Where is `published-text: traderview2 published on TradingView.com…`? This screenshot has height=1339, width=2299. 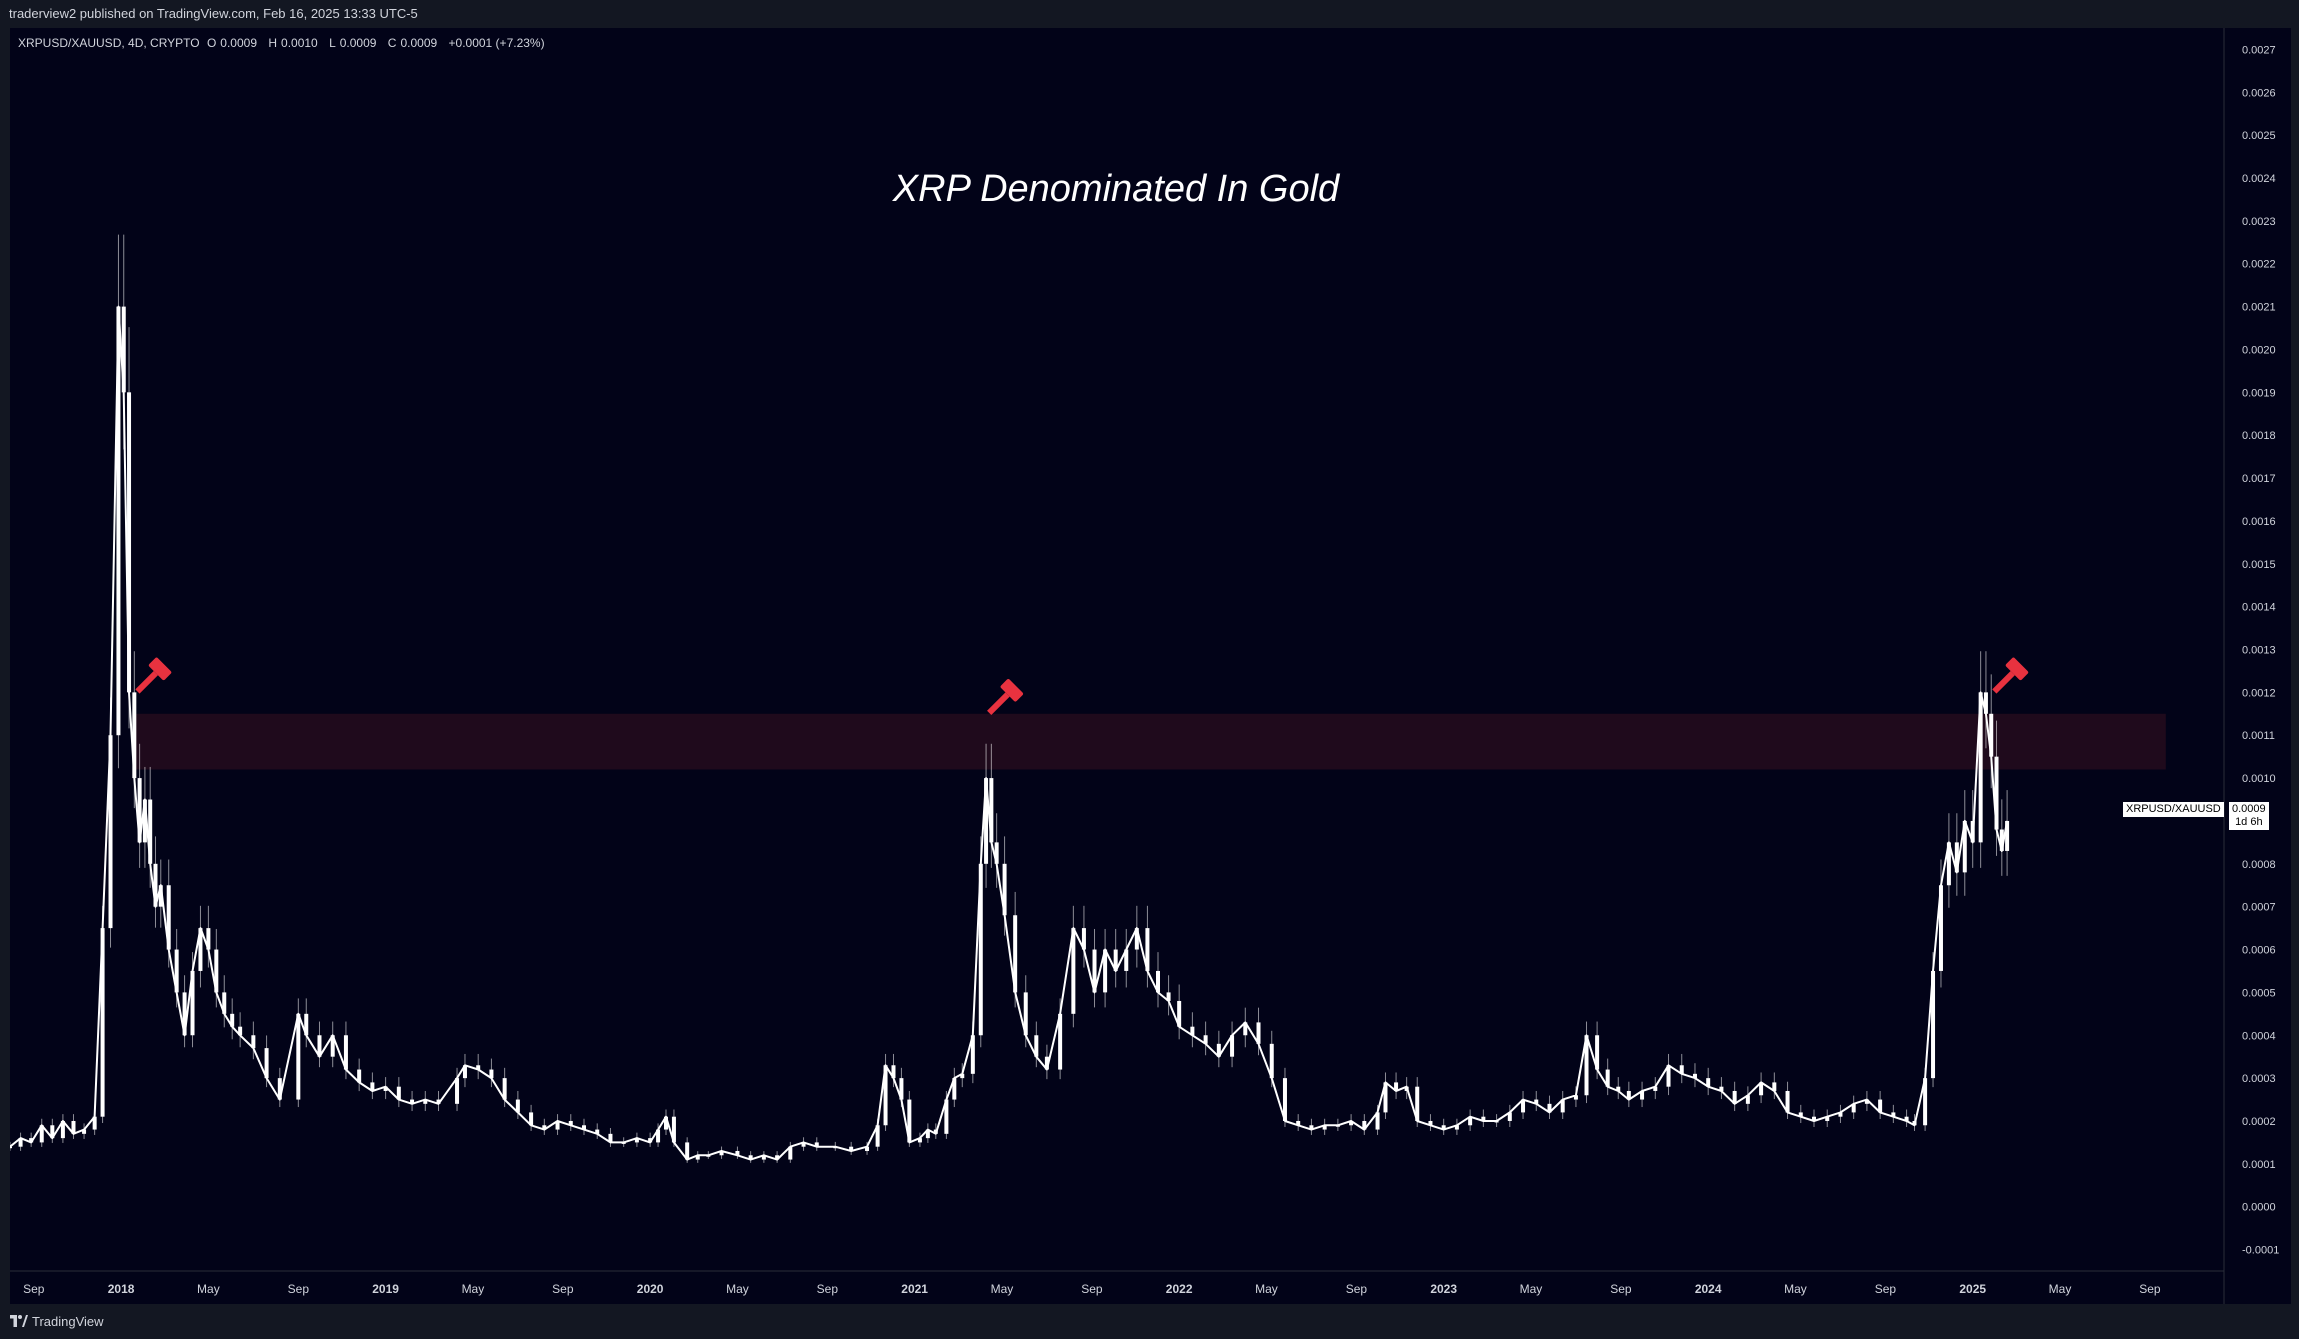 published-text: traderview2 published on TradingView.com… is located at coordinates (213, 13).